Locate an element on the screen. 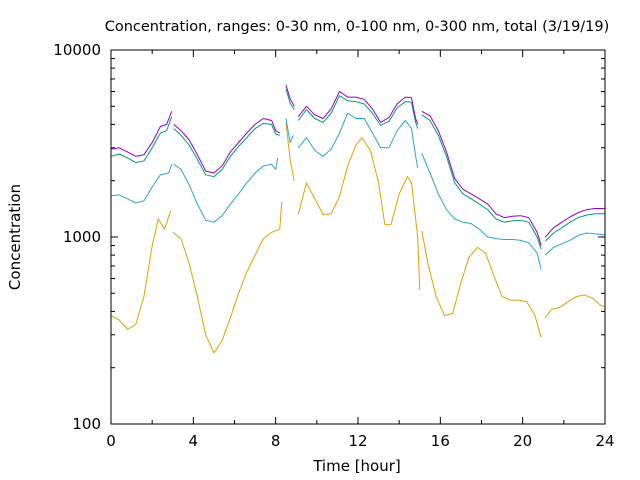 This screenshot has width=640, height=480. y-axis-label: Concentration is located at coordinates (15, 237).